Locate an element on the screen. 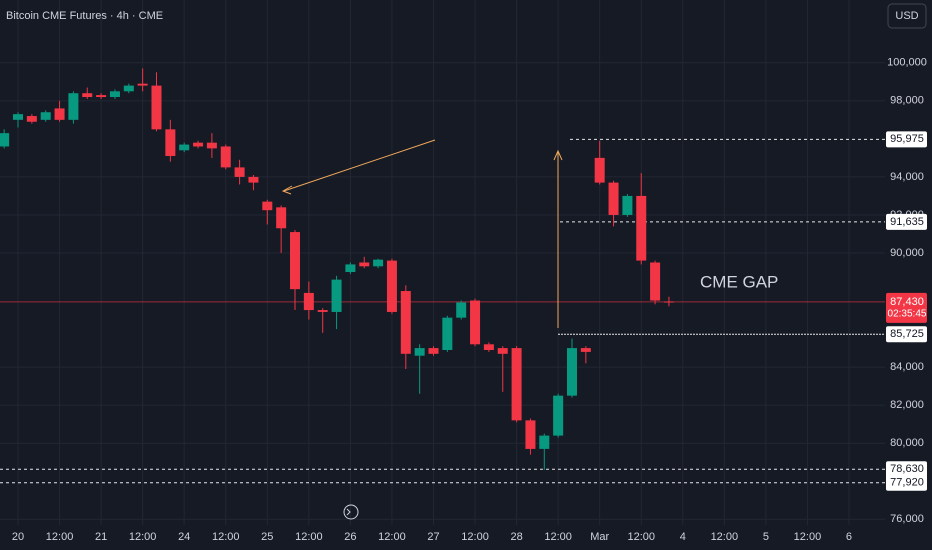 The width and height of the screenshot is (932, 550). last-price-box is located at coordinates (906, 307).